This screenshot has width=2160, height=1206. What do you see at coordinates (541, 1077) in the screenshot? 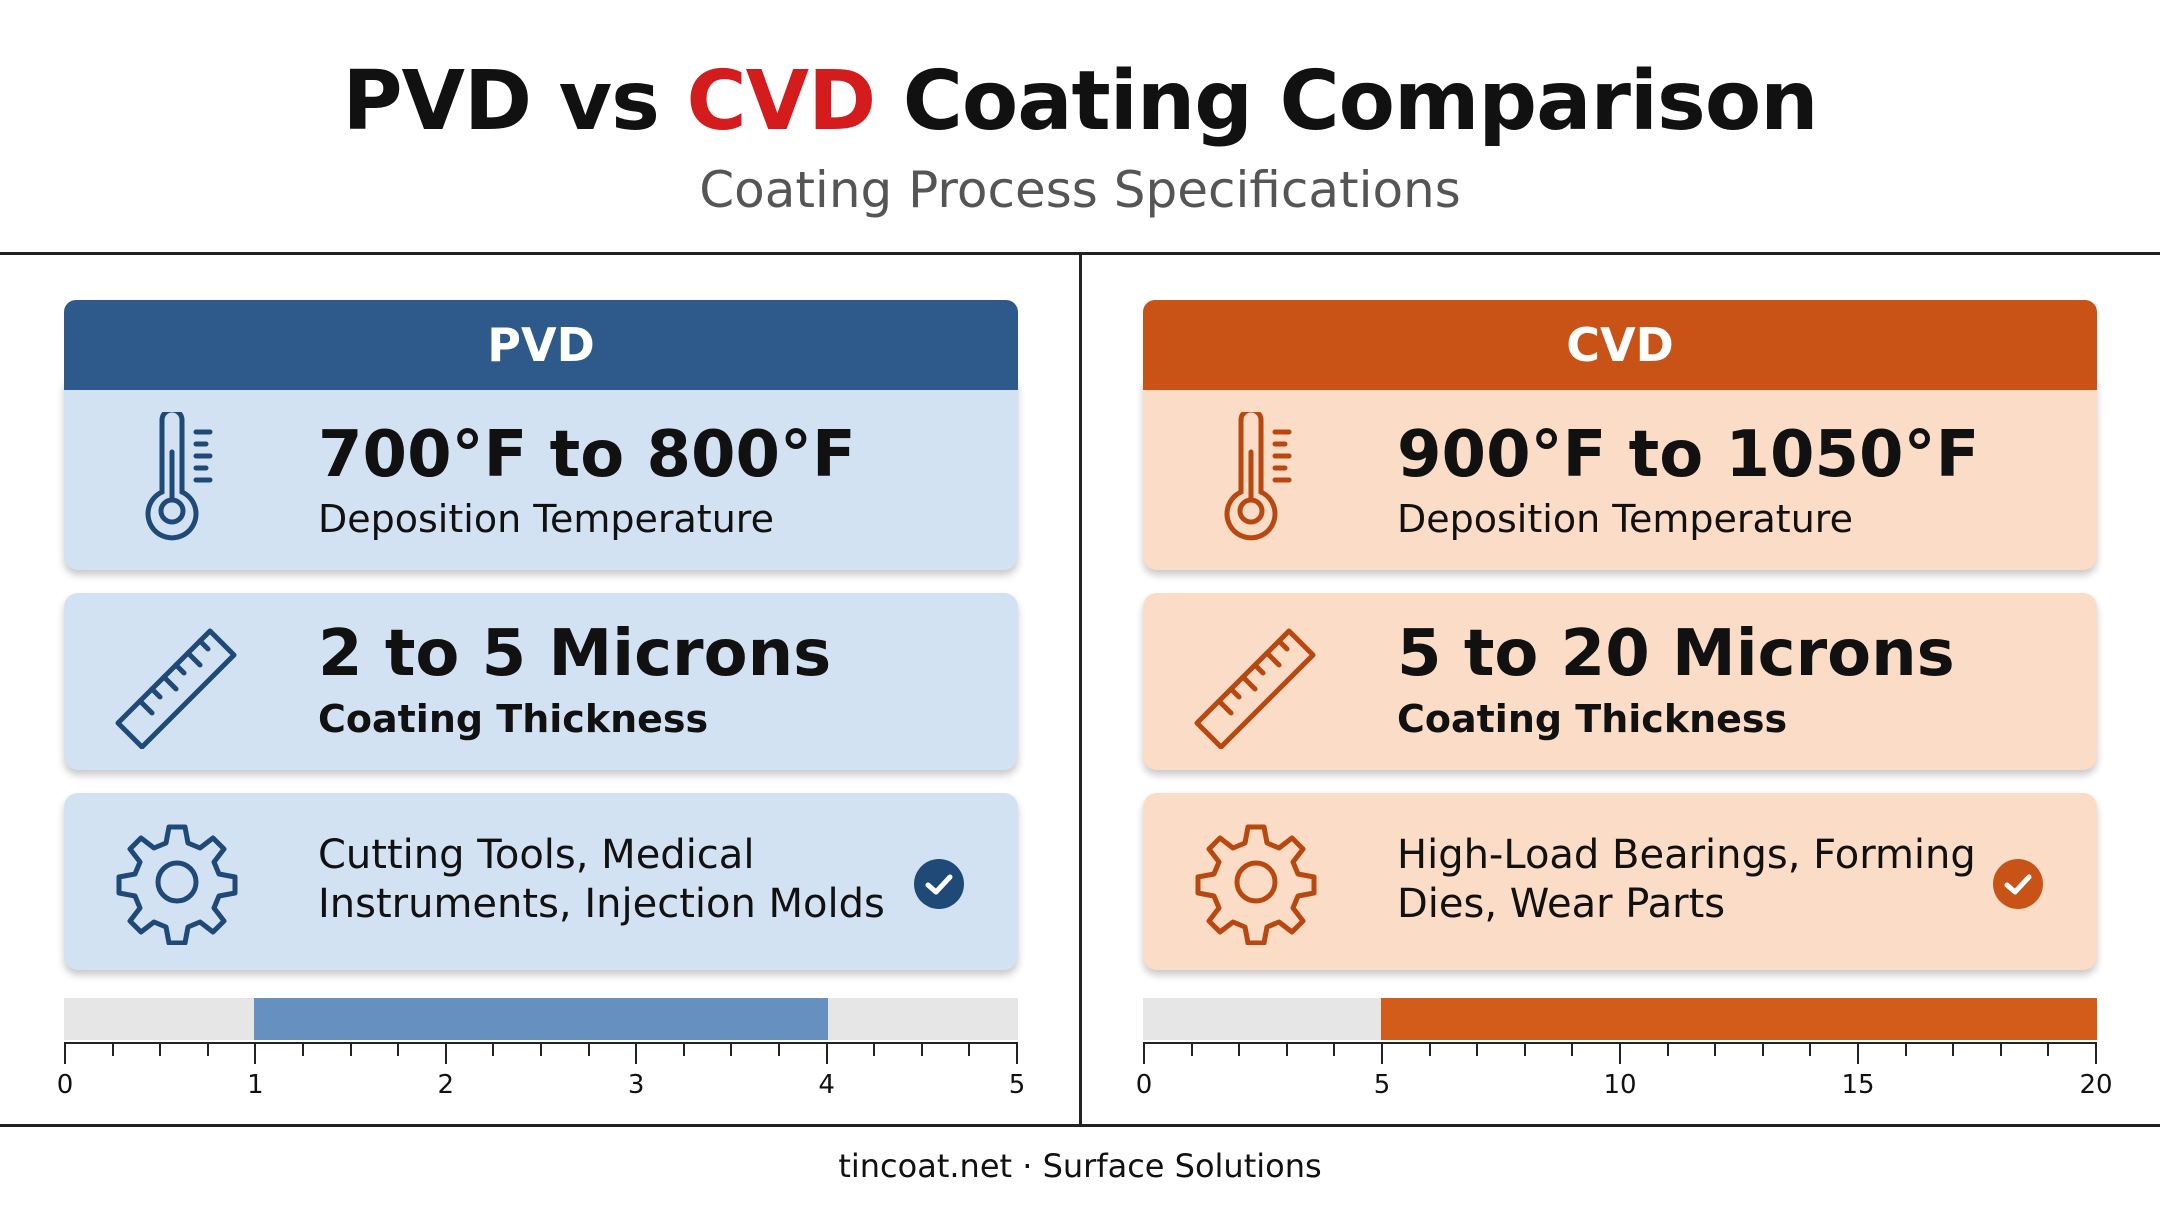
I see `pvd-scale-axis: 0 1 2 3 4 5` at bounding box center [541, 1077].